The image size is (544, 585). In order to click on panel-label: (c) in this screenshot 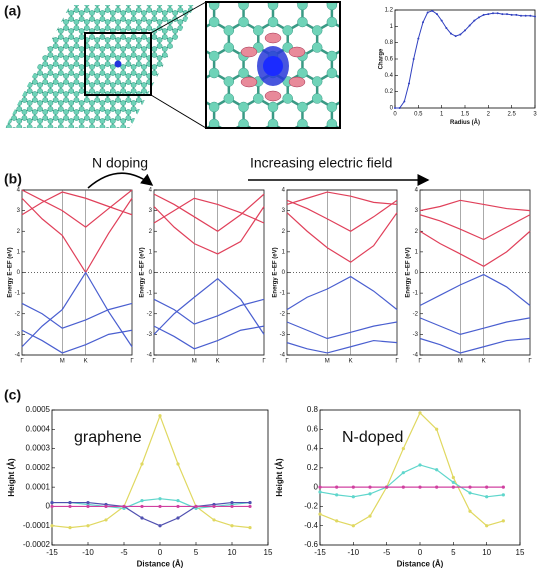, I will do `click(12, 395)`.